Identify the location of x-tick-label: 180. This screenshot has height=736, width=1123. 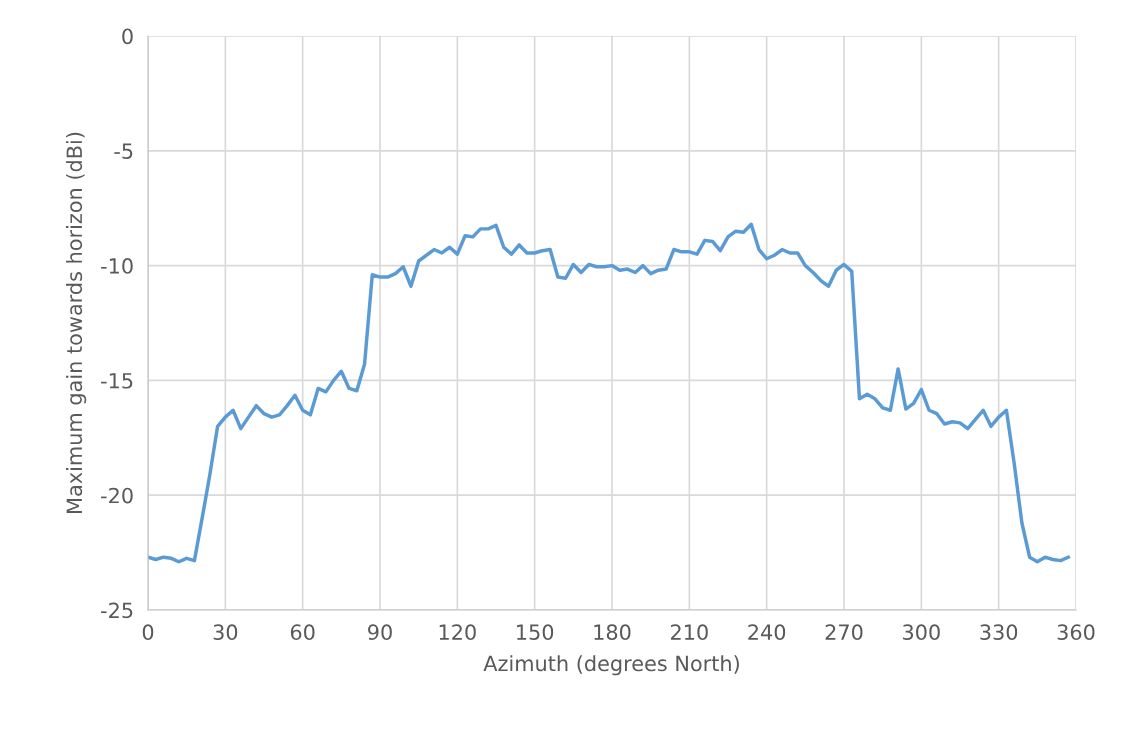
(612, 632).